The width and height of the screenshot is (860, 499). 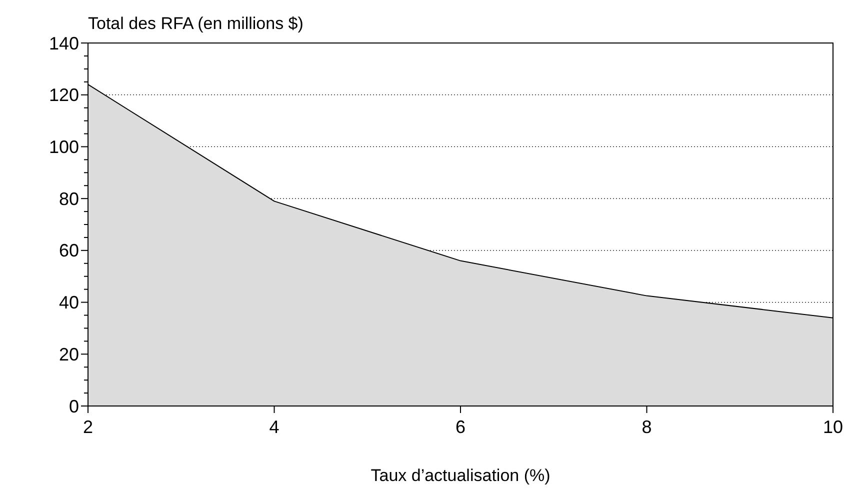 I want to click on y-tick-label: 0, so click(x=73, y=406).